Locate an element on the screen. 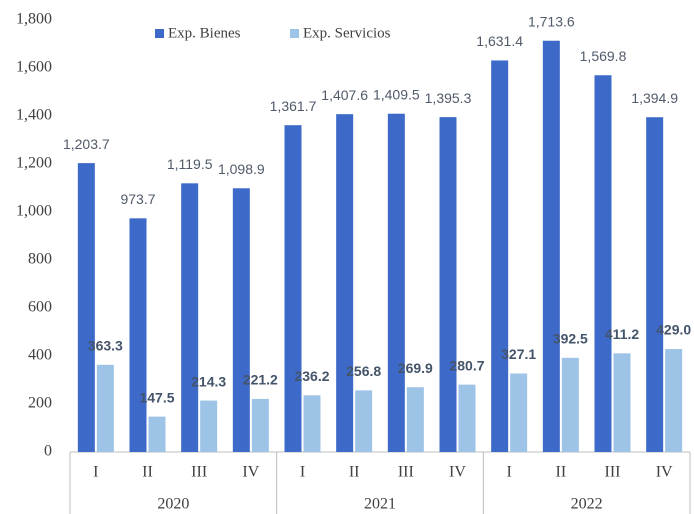 The width and height of the screenshot is (694, 514). y-tick-label: 1,200 is located at coordinates (34, 163).